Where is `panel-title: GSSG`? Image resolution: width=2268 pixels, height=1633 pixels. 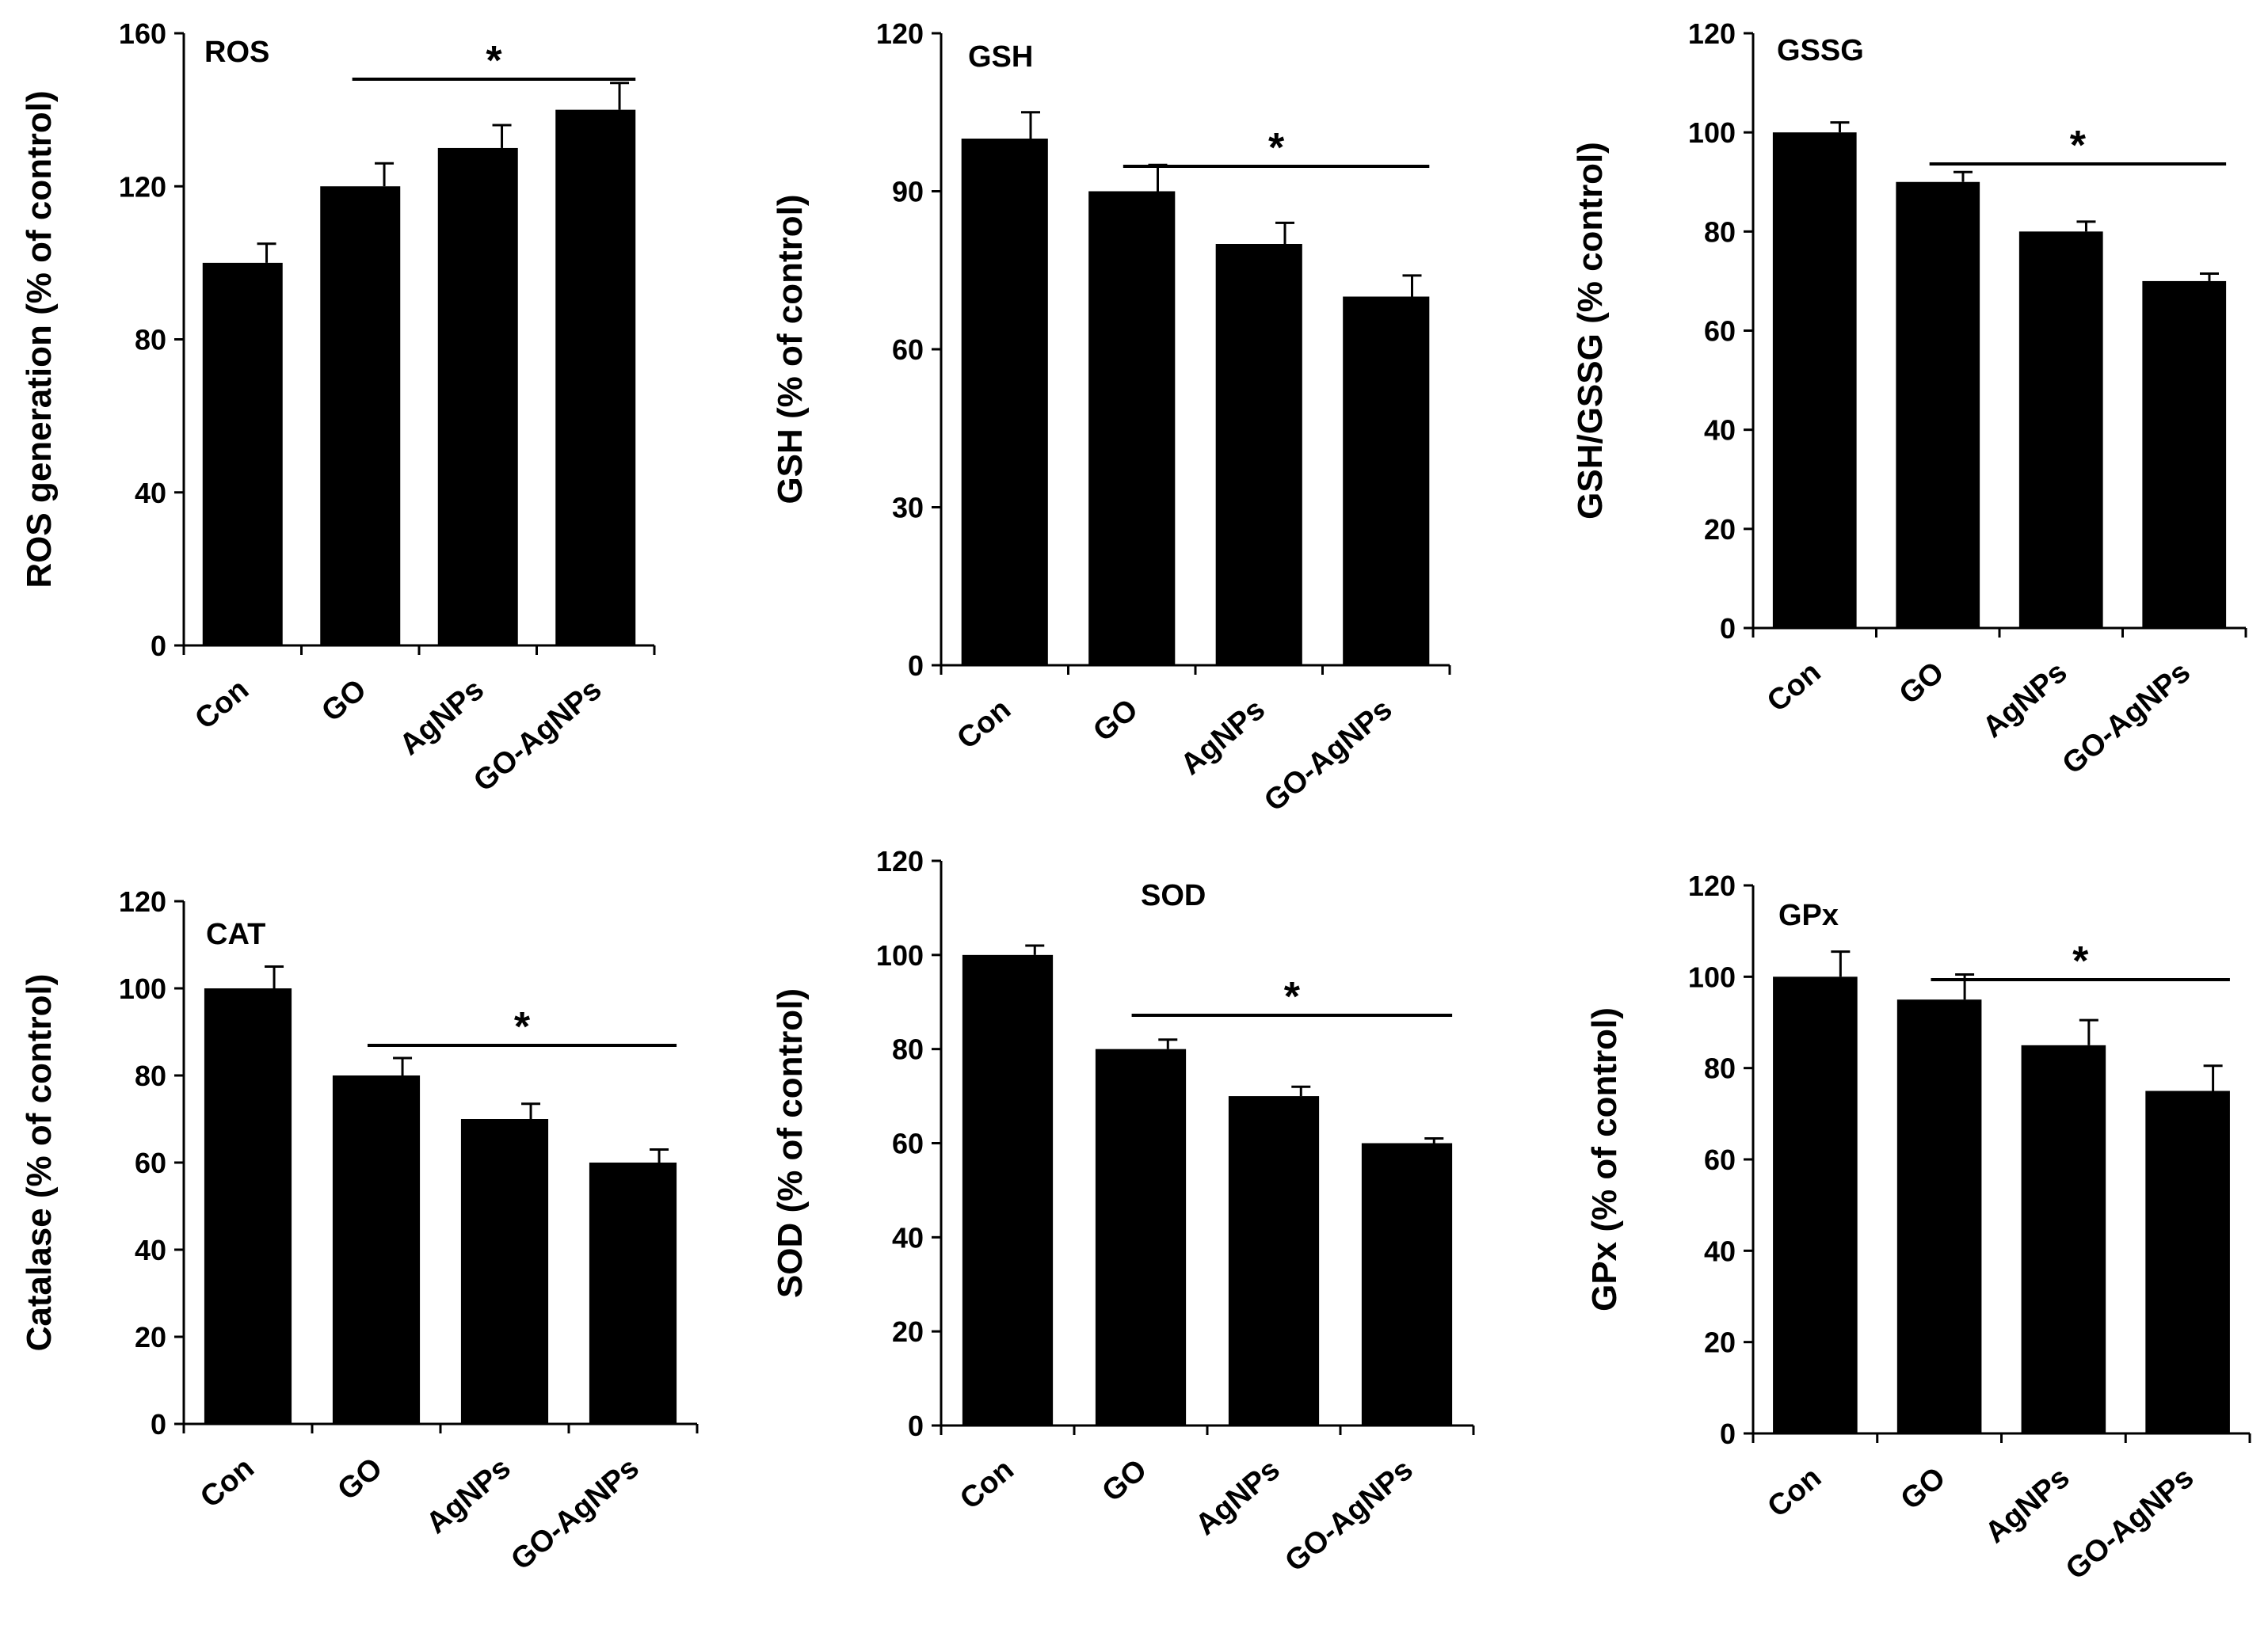
panel-title: GSSG is located at coordinates (1821, 51).